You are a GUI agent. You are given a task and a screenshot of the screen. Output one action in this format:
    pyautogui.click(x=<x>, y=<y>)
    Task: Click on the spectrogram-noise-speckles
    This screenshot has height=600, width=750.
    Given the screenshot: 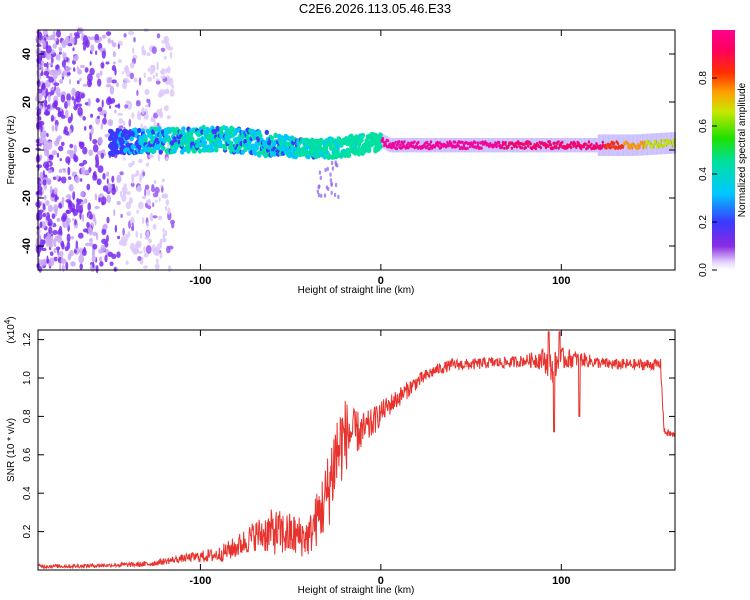 What is the action you would take?
    pyautogui.click(x=105, y=150)
    